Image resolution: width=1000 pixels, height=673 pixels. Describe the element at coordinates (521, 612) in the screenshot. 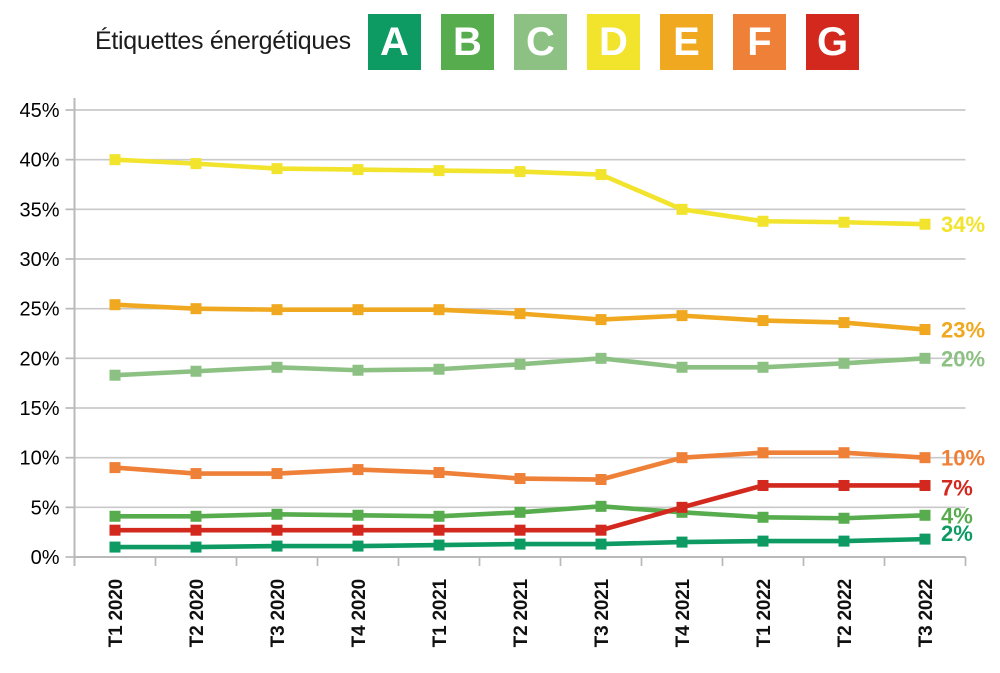

I see `x-tick-label: T2 2021` at that location.